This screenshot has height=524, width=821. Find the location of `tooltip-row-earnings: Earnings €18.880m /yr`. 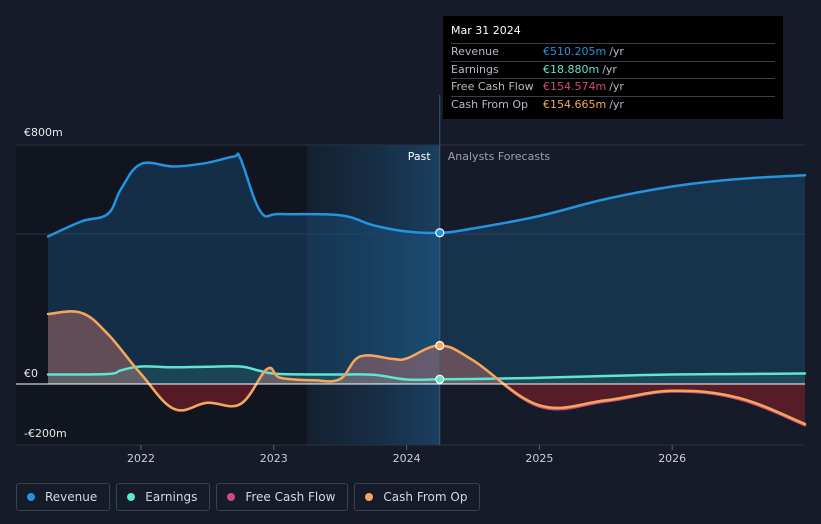

tooltip-row-earnings: Earnings €18.880m /yr is located at coordinates (613, 69).